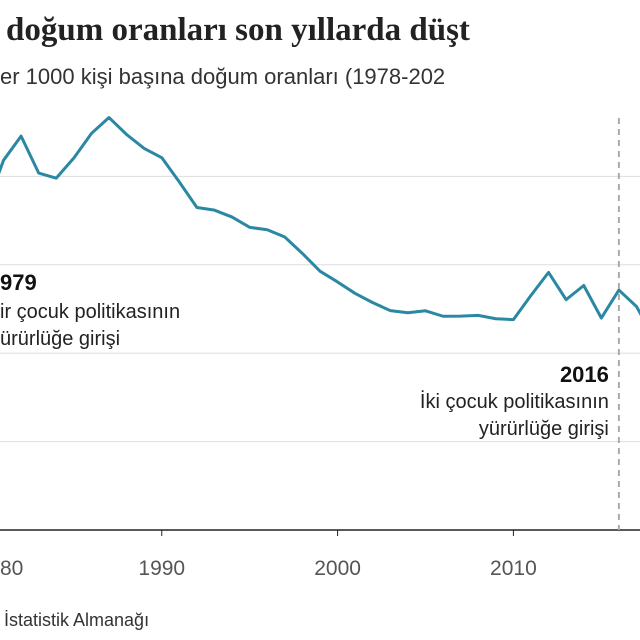  I want to click on x-tick-label: 80, so click(11, 568).